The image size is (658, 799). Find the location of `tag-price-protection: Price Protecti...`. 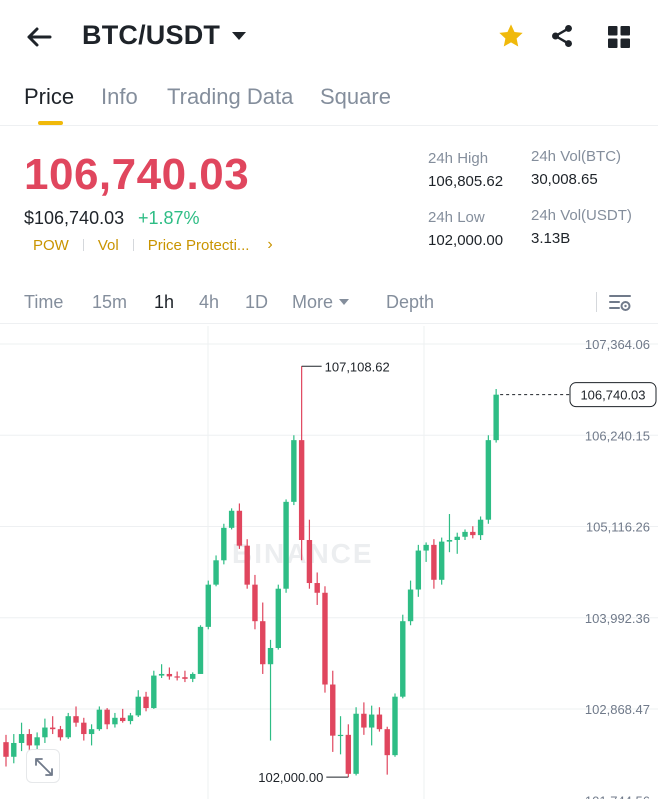

tag-price-protection: Price Protecti... is located at coordinates (198, 245).